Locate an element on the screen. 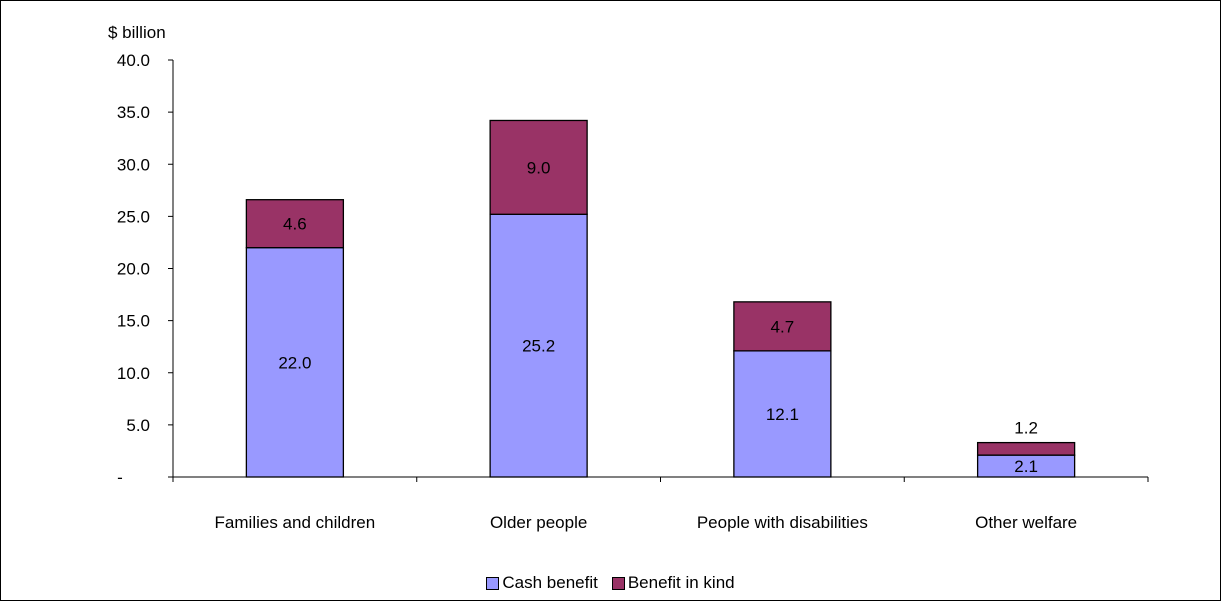 The width and height of the screenshot is (1221, 601). x-category-label-older-people: Older people is located at coordinates (538, 522).